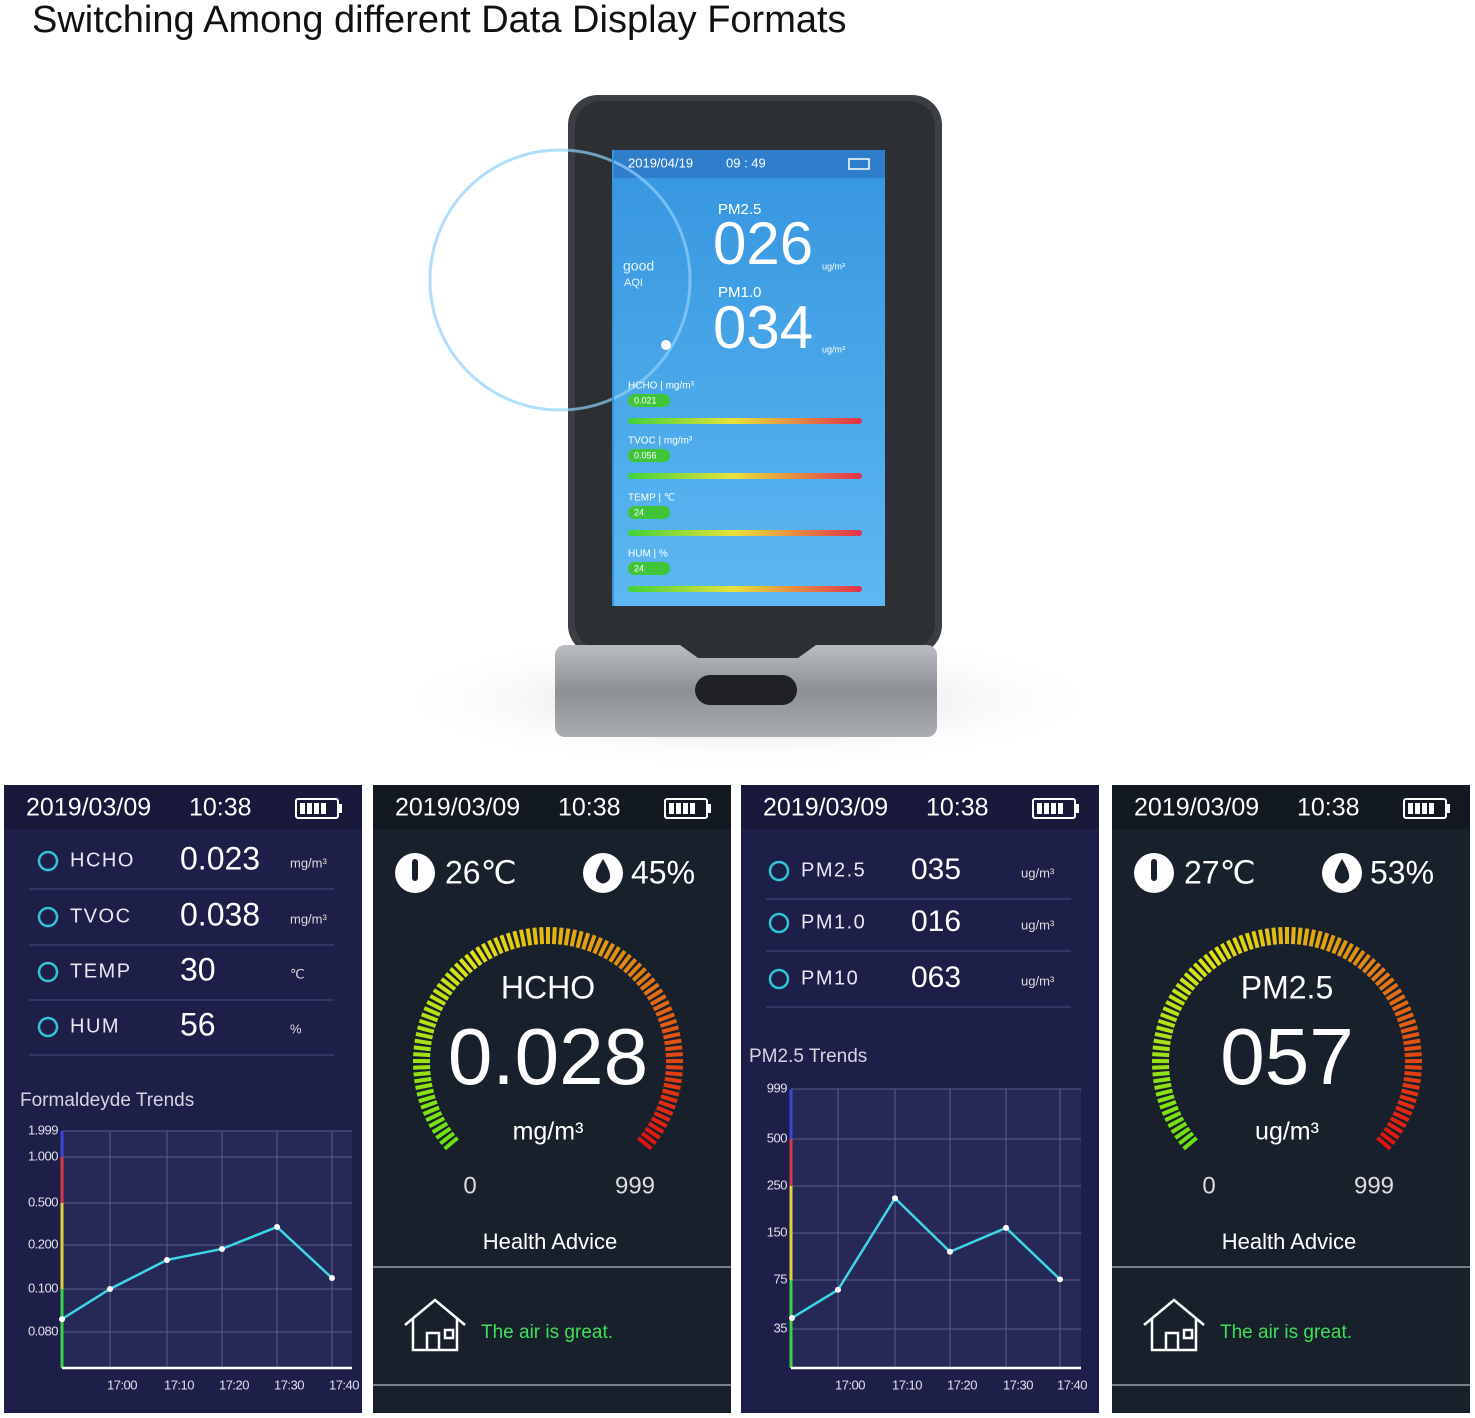  Describe the element at coordinates (660, 441) in the screenshot. I see `device-bar-label: TVOC | mg/m³` at that location.